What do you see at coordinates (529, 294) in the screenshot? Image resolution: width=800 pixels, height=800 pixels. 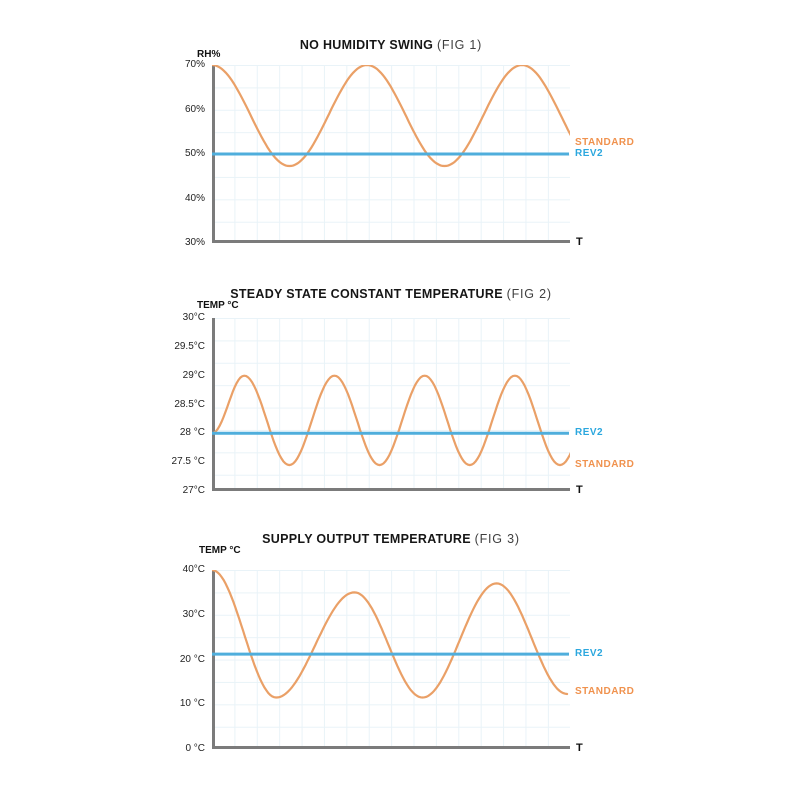 I see `chart-fig-label: (FIG 2)` at bounding box center [529, 294].